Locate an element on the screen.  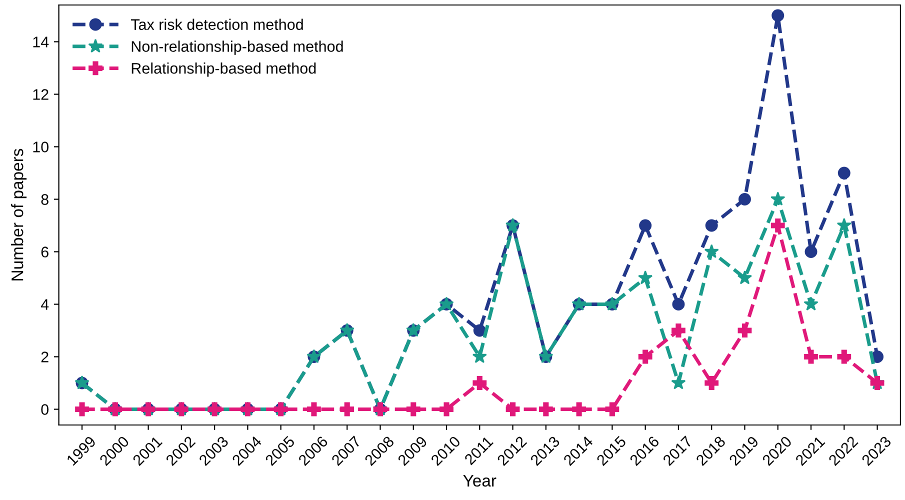
y-tick-label: 0 is located at coordinates (45, 409).